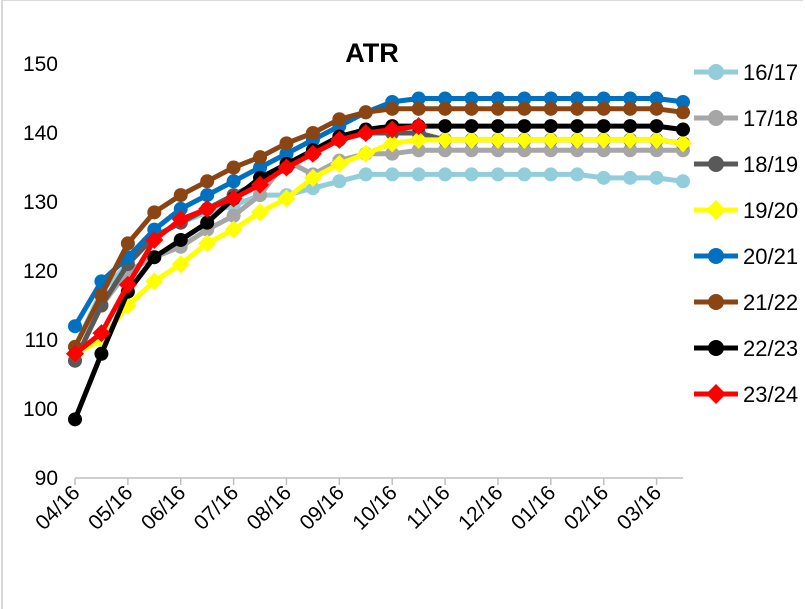  I want to click on legend-label: 19/20, so click(770, 210).